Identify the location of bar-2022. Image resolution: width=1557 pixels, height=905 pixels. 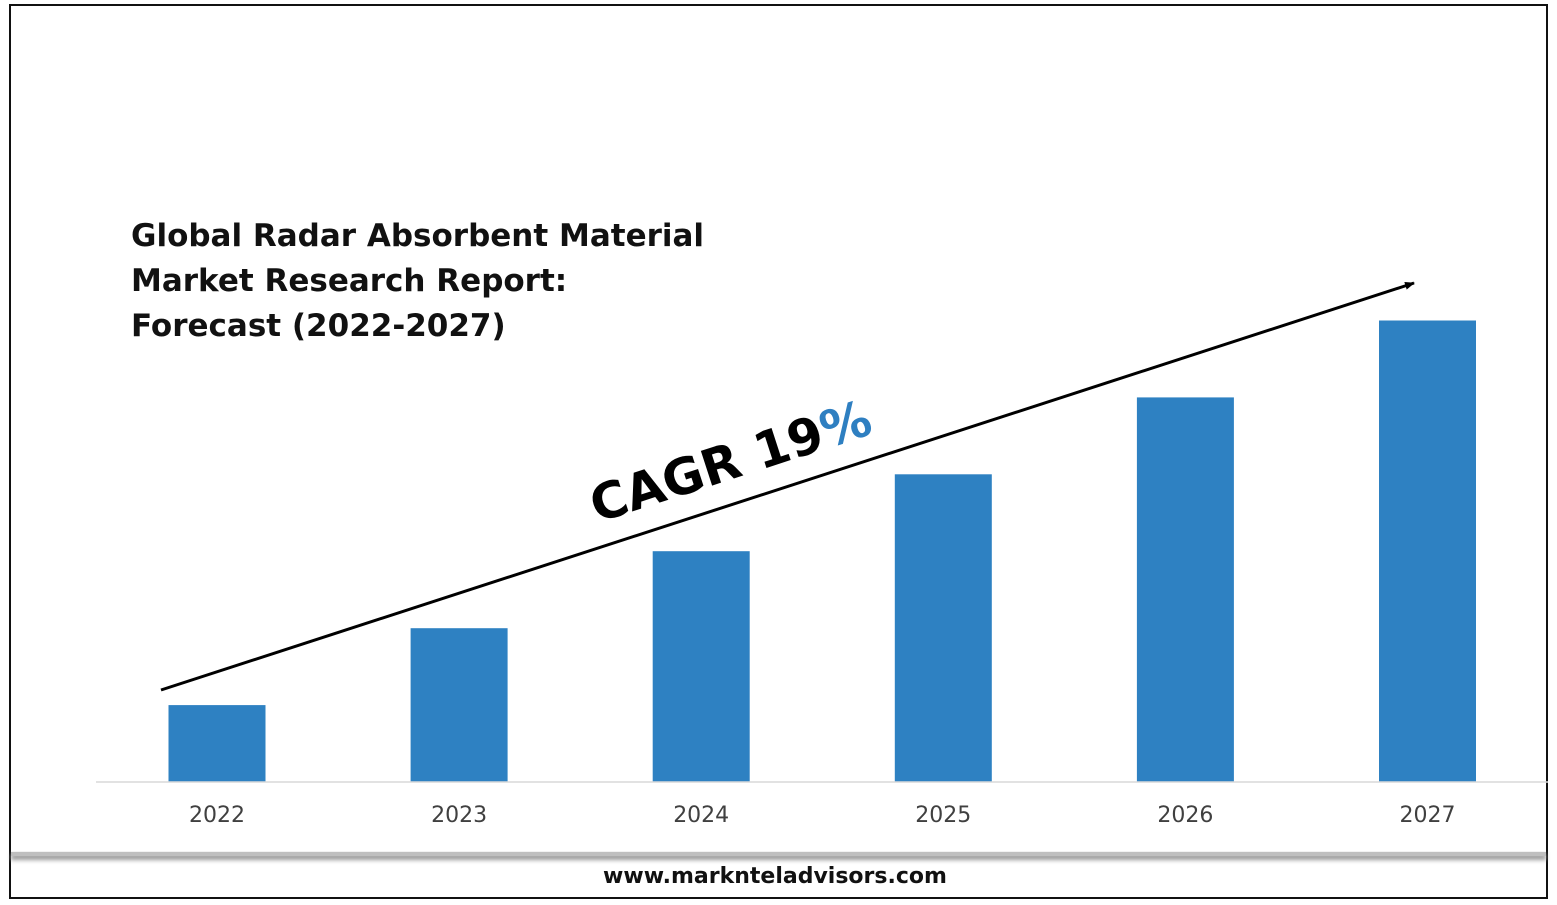
(217, 743).